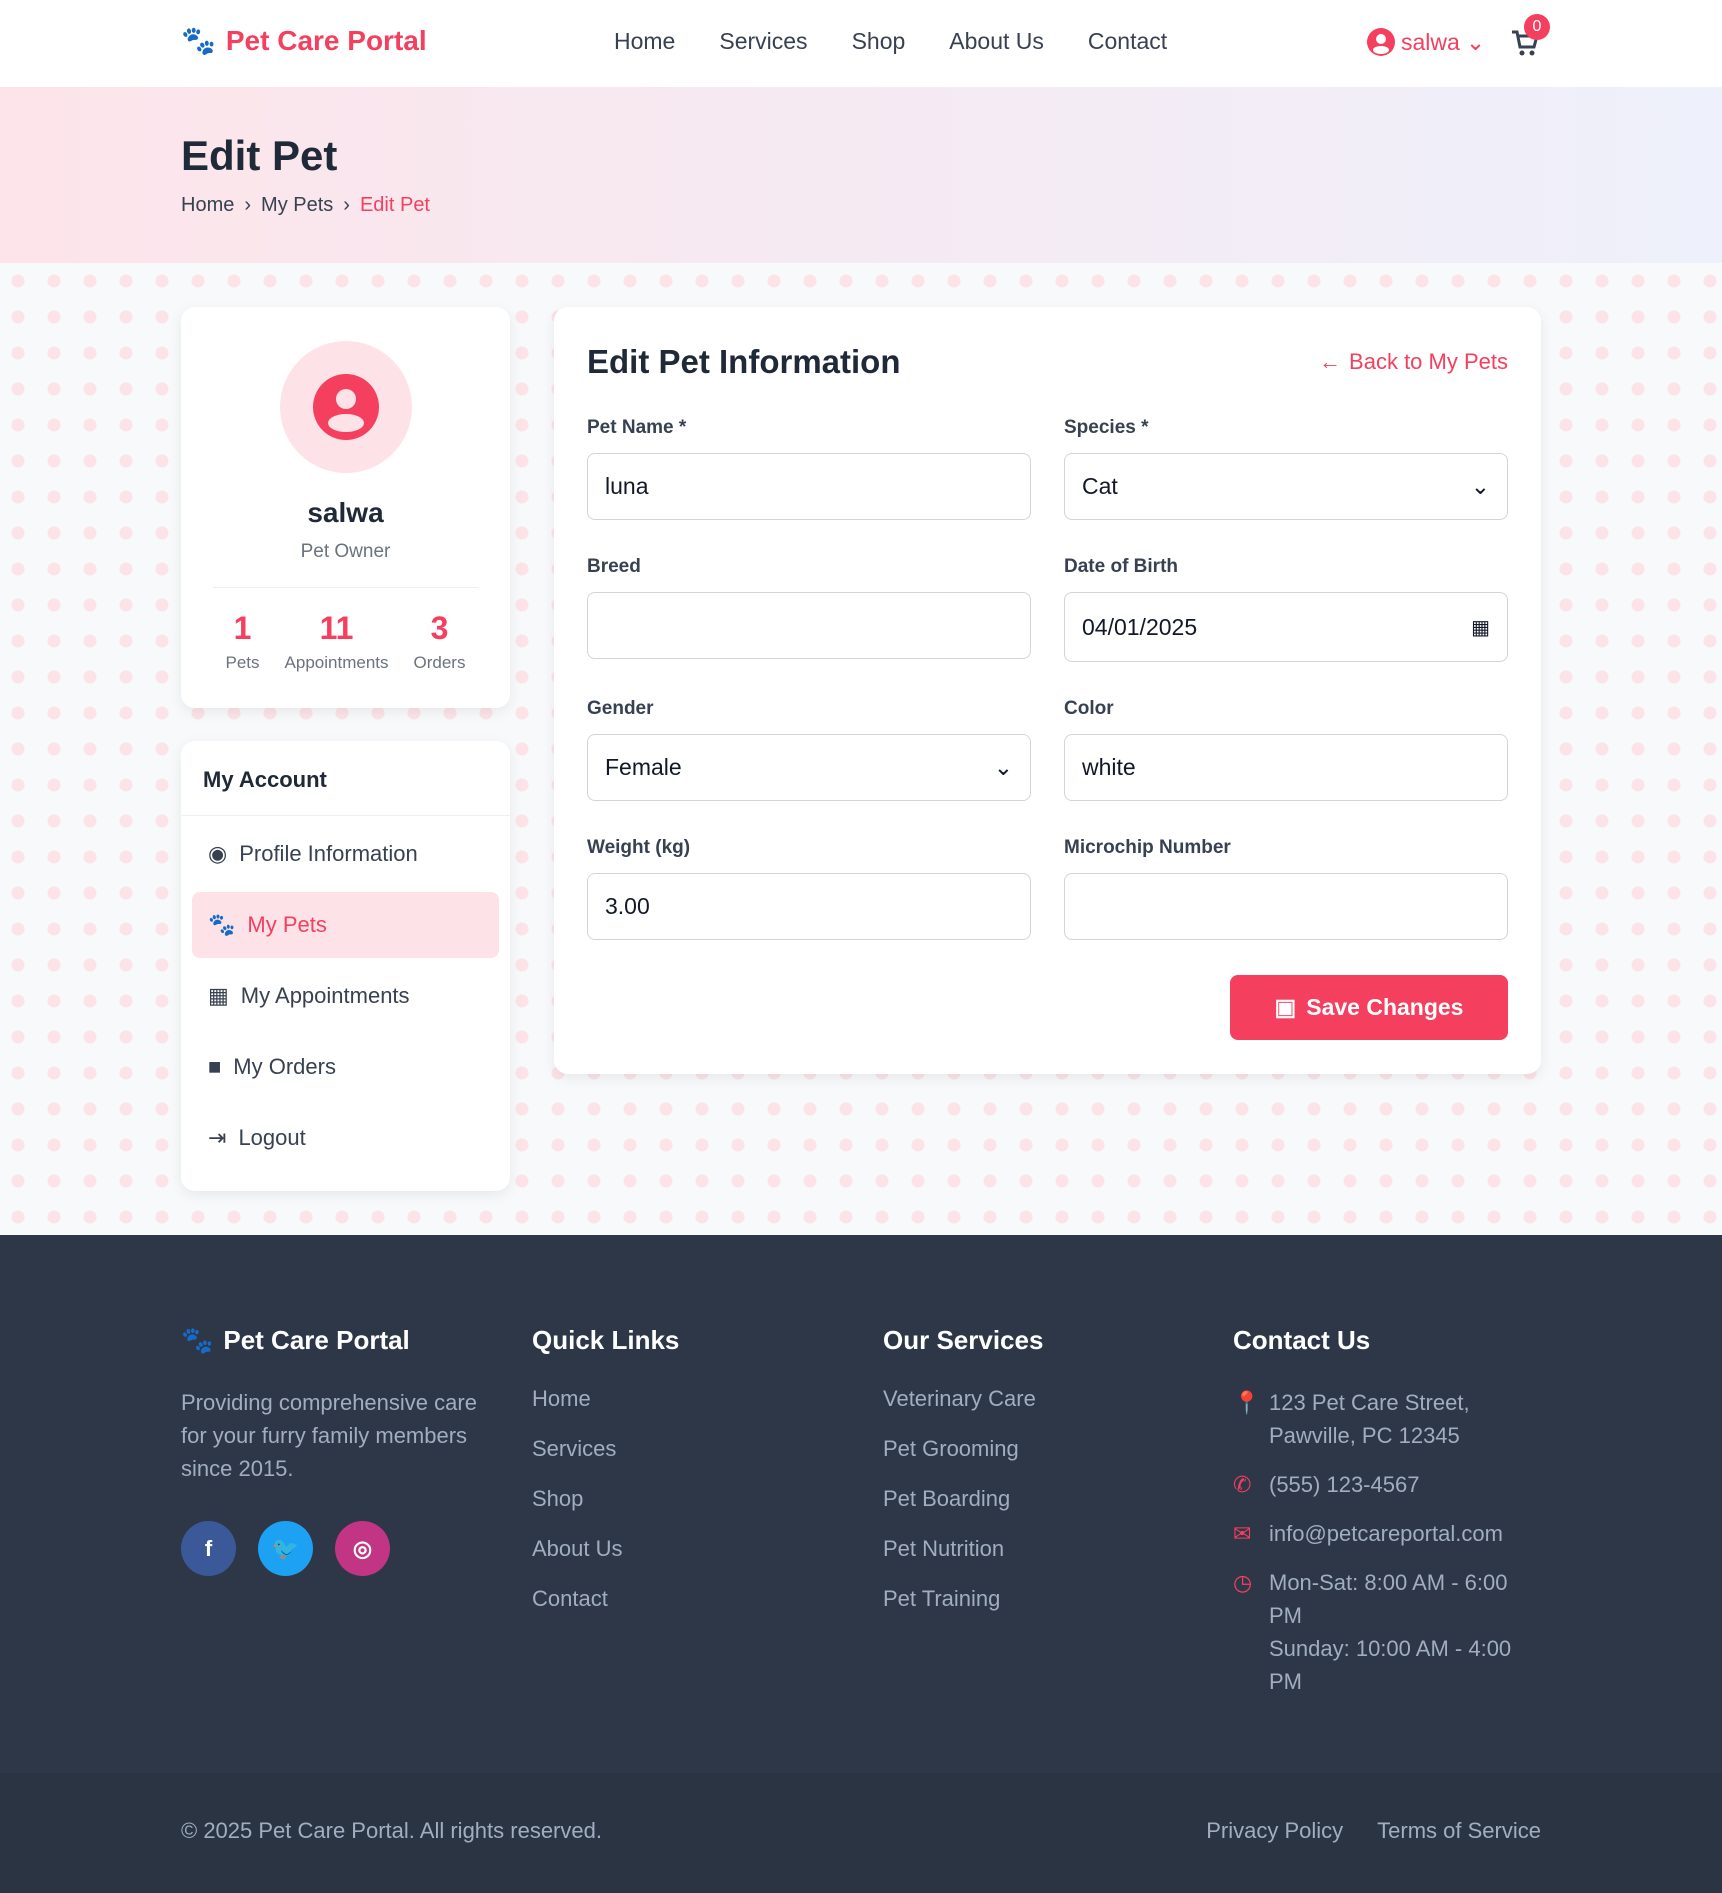 The image size is (1722, 1893). I want to click on select-value: Female, so click(643, 767).